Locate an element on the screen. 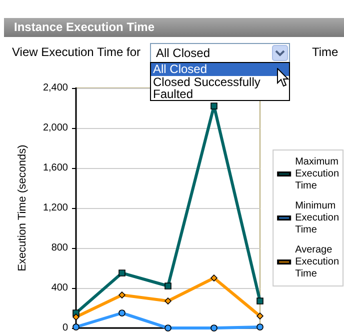 The image size is (344, 336). chart-title: Instance Execution Time is located at coordinates (174, 27).